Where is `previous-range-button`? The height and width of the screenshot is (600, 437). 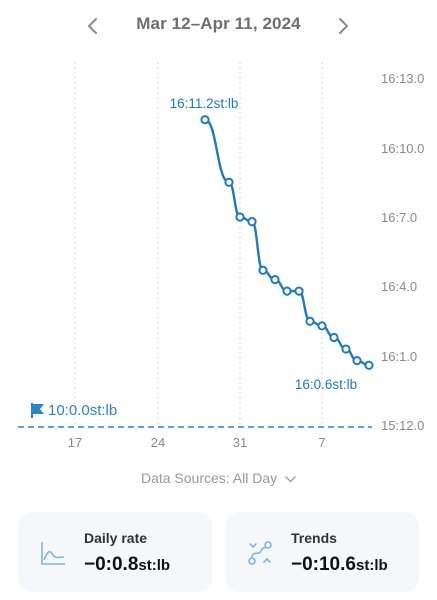 previous-range-button is located at coordinates (92, 26).